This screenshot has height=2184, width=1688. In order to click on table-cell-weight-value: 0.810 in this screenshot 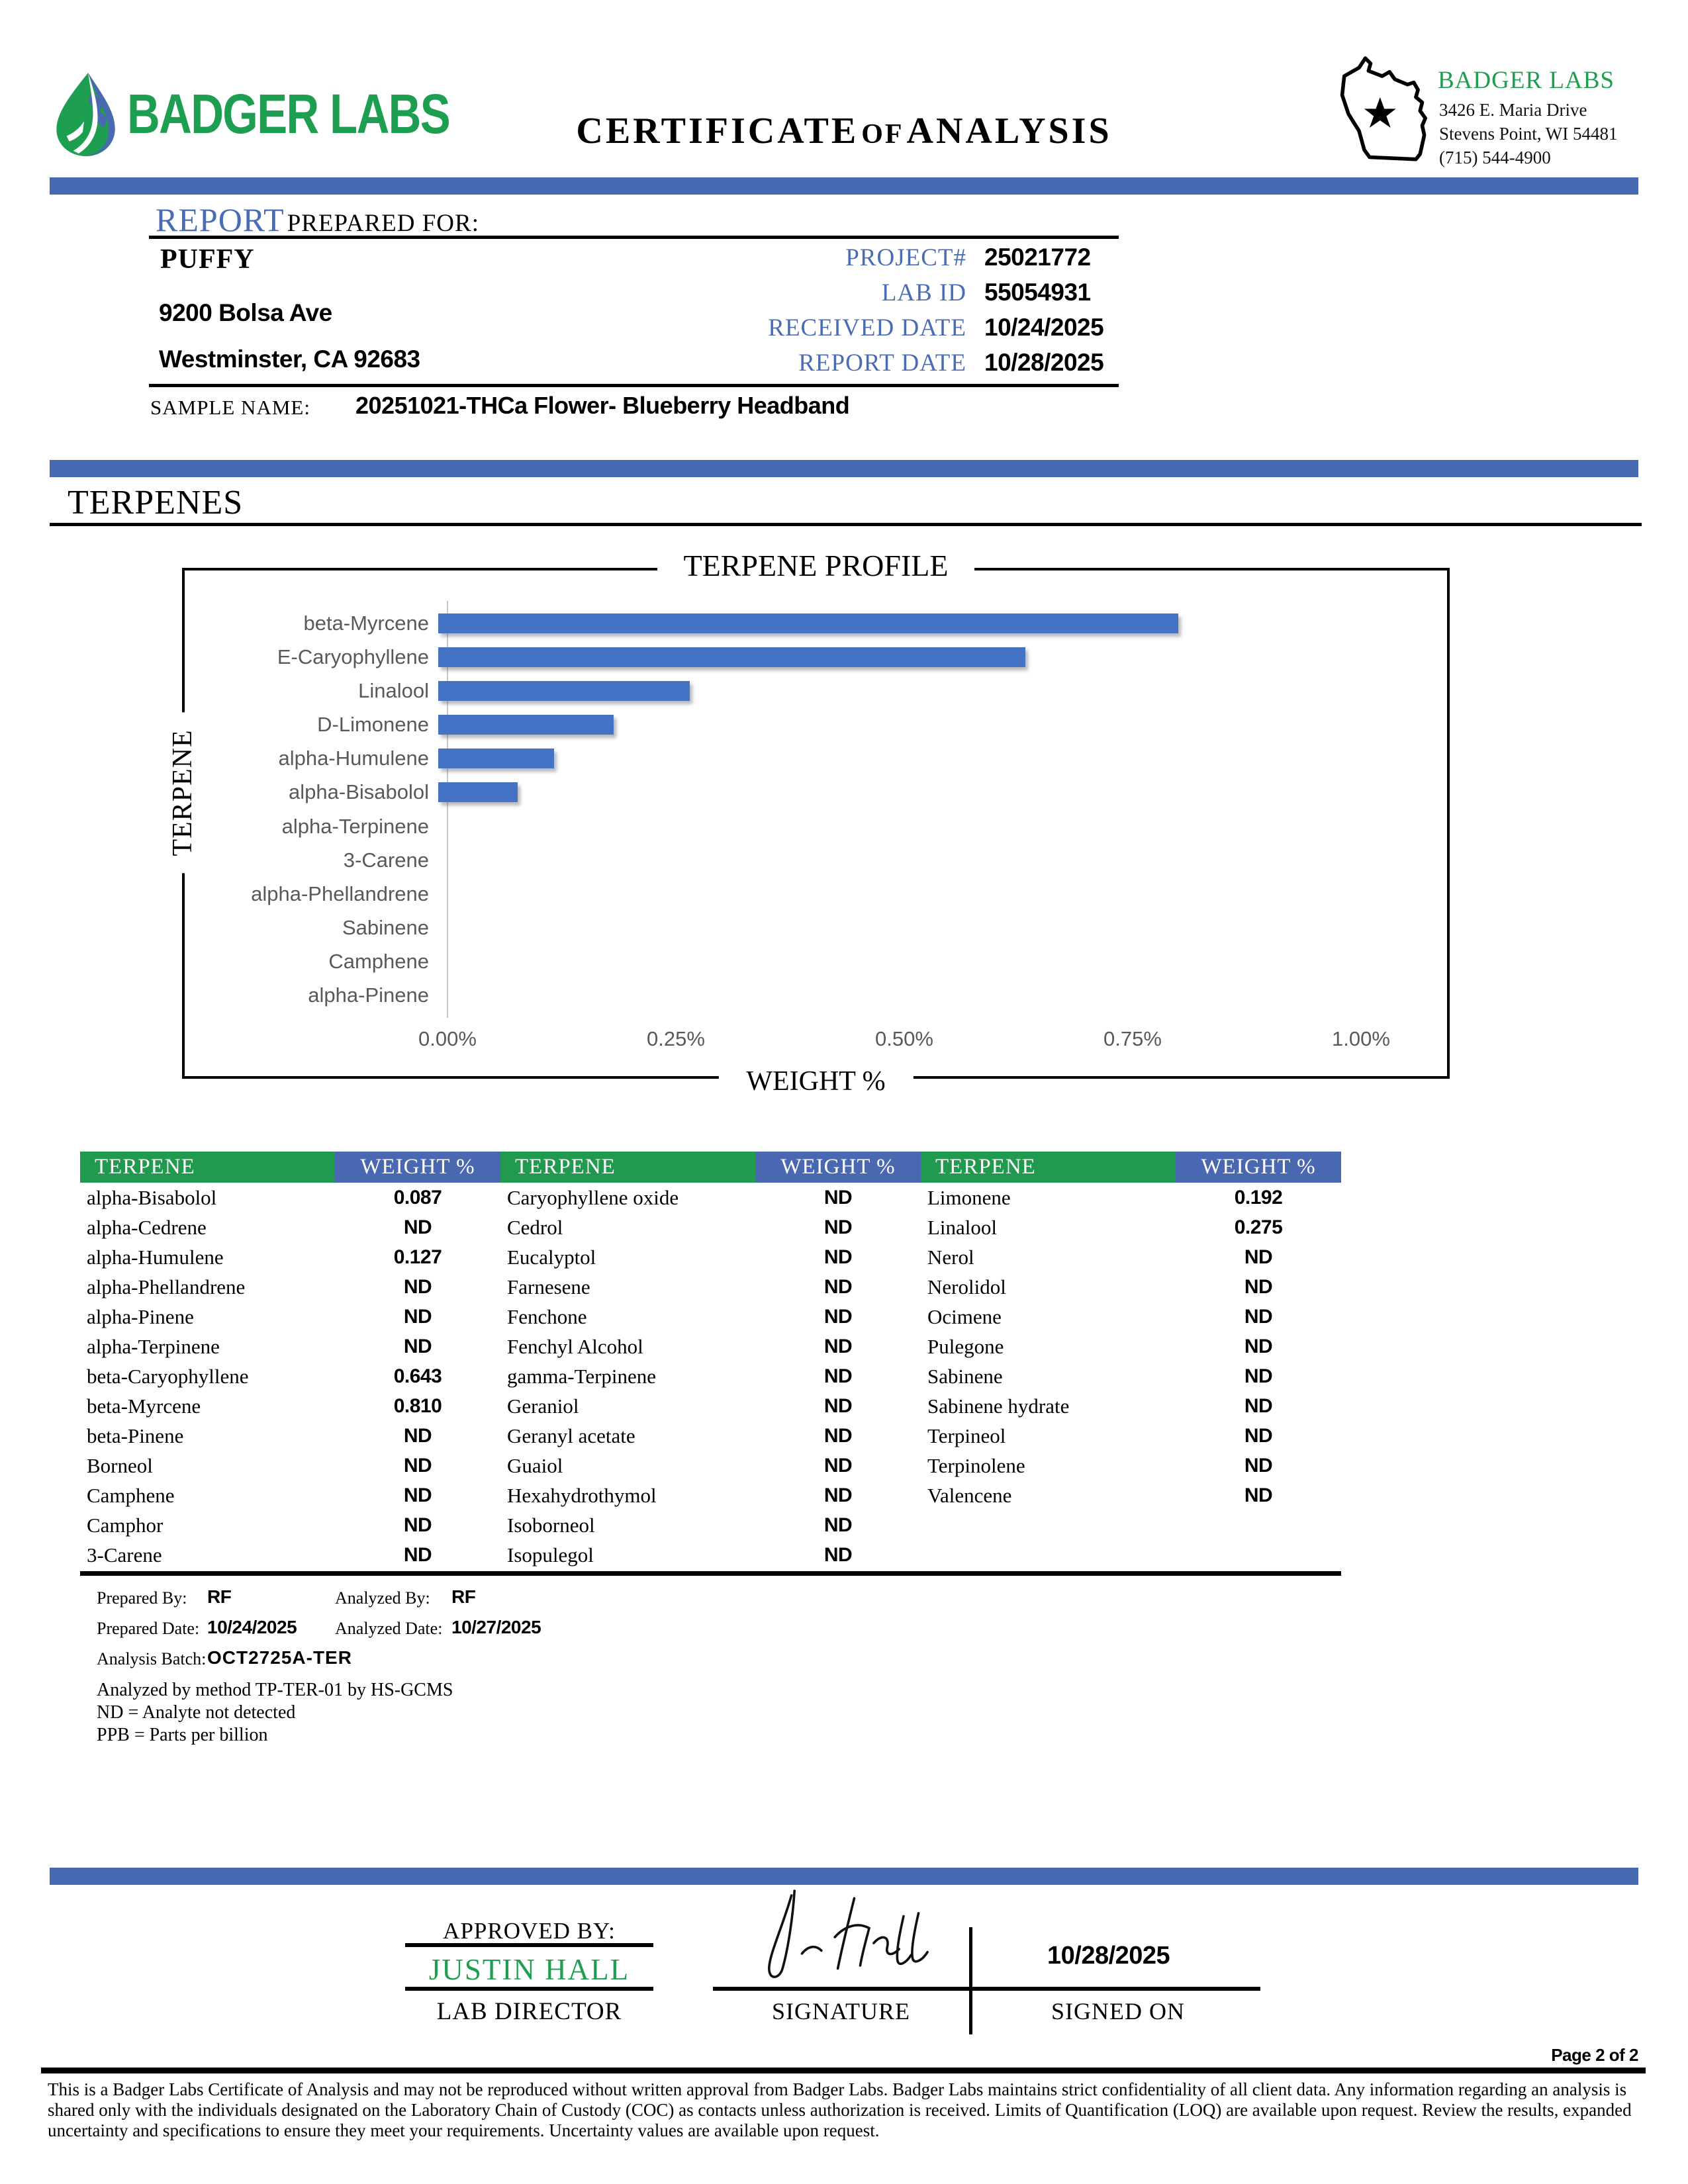, I will do `click(417, 1405)`.